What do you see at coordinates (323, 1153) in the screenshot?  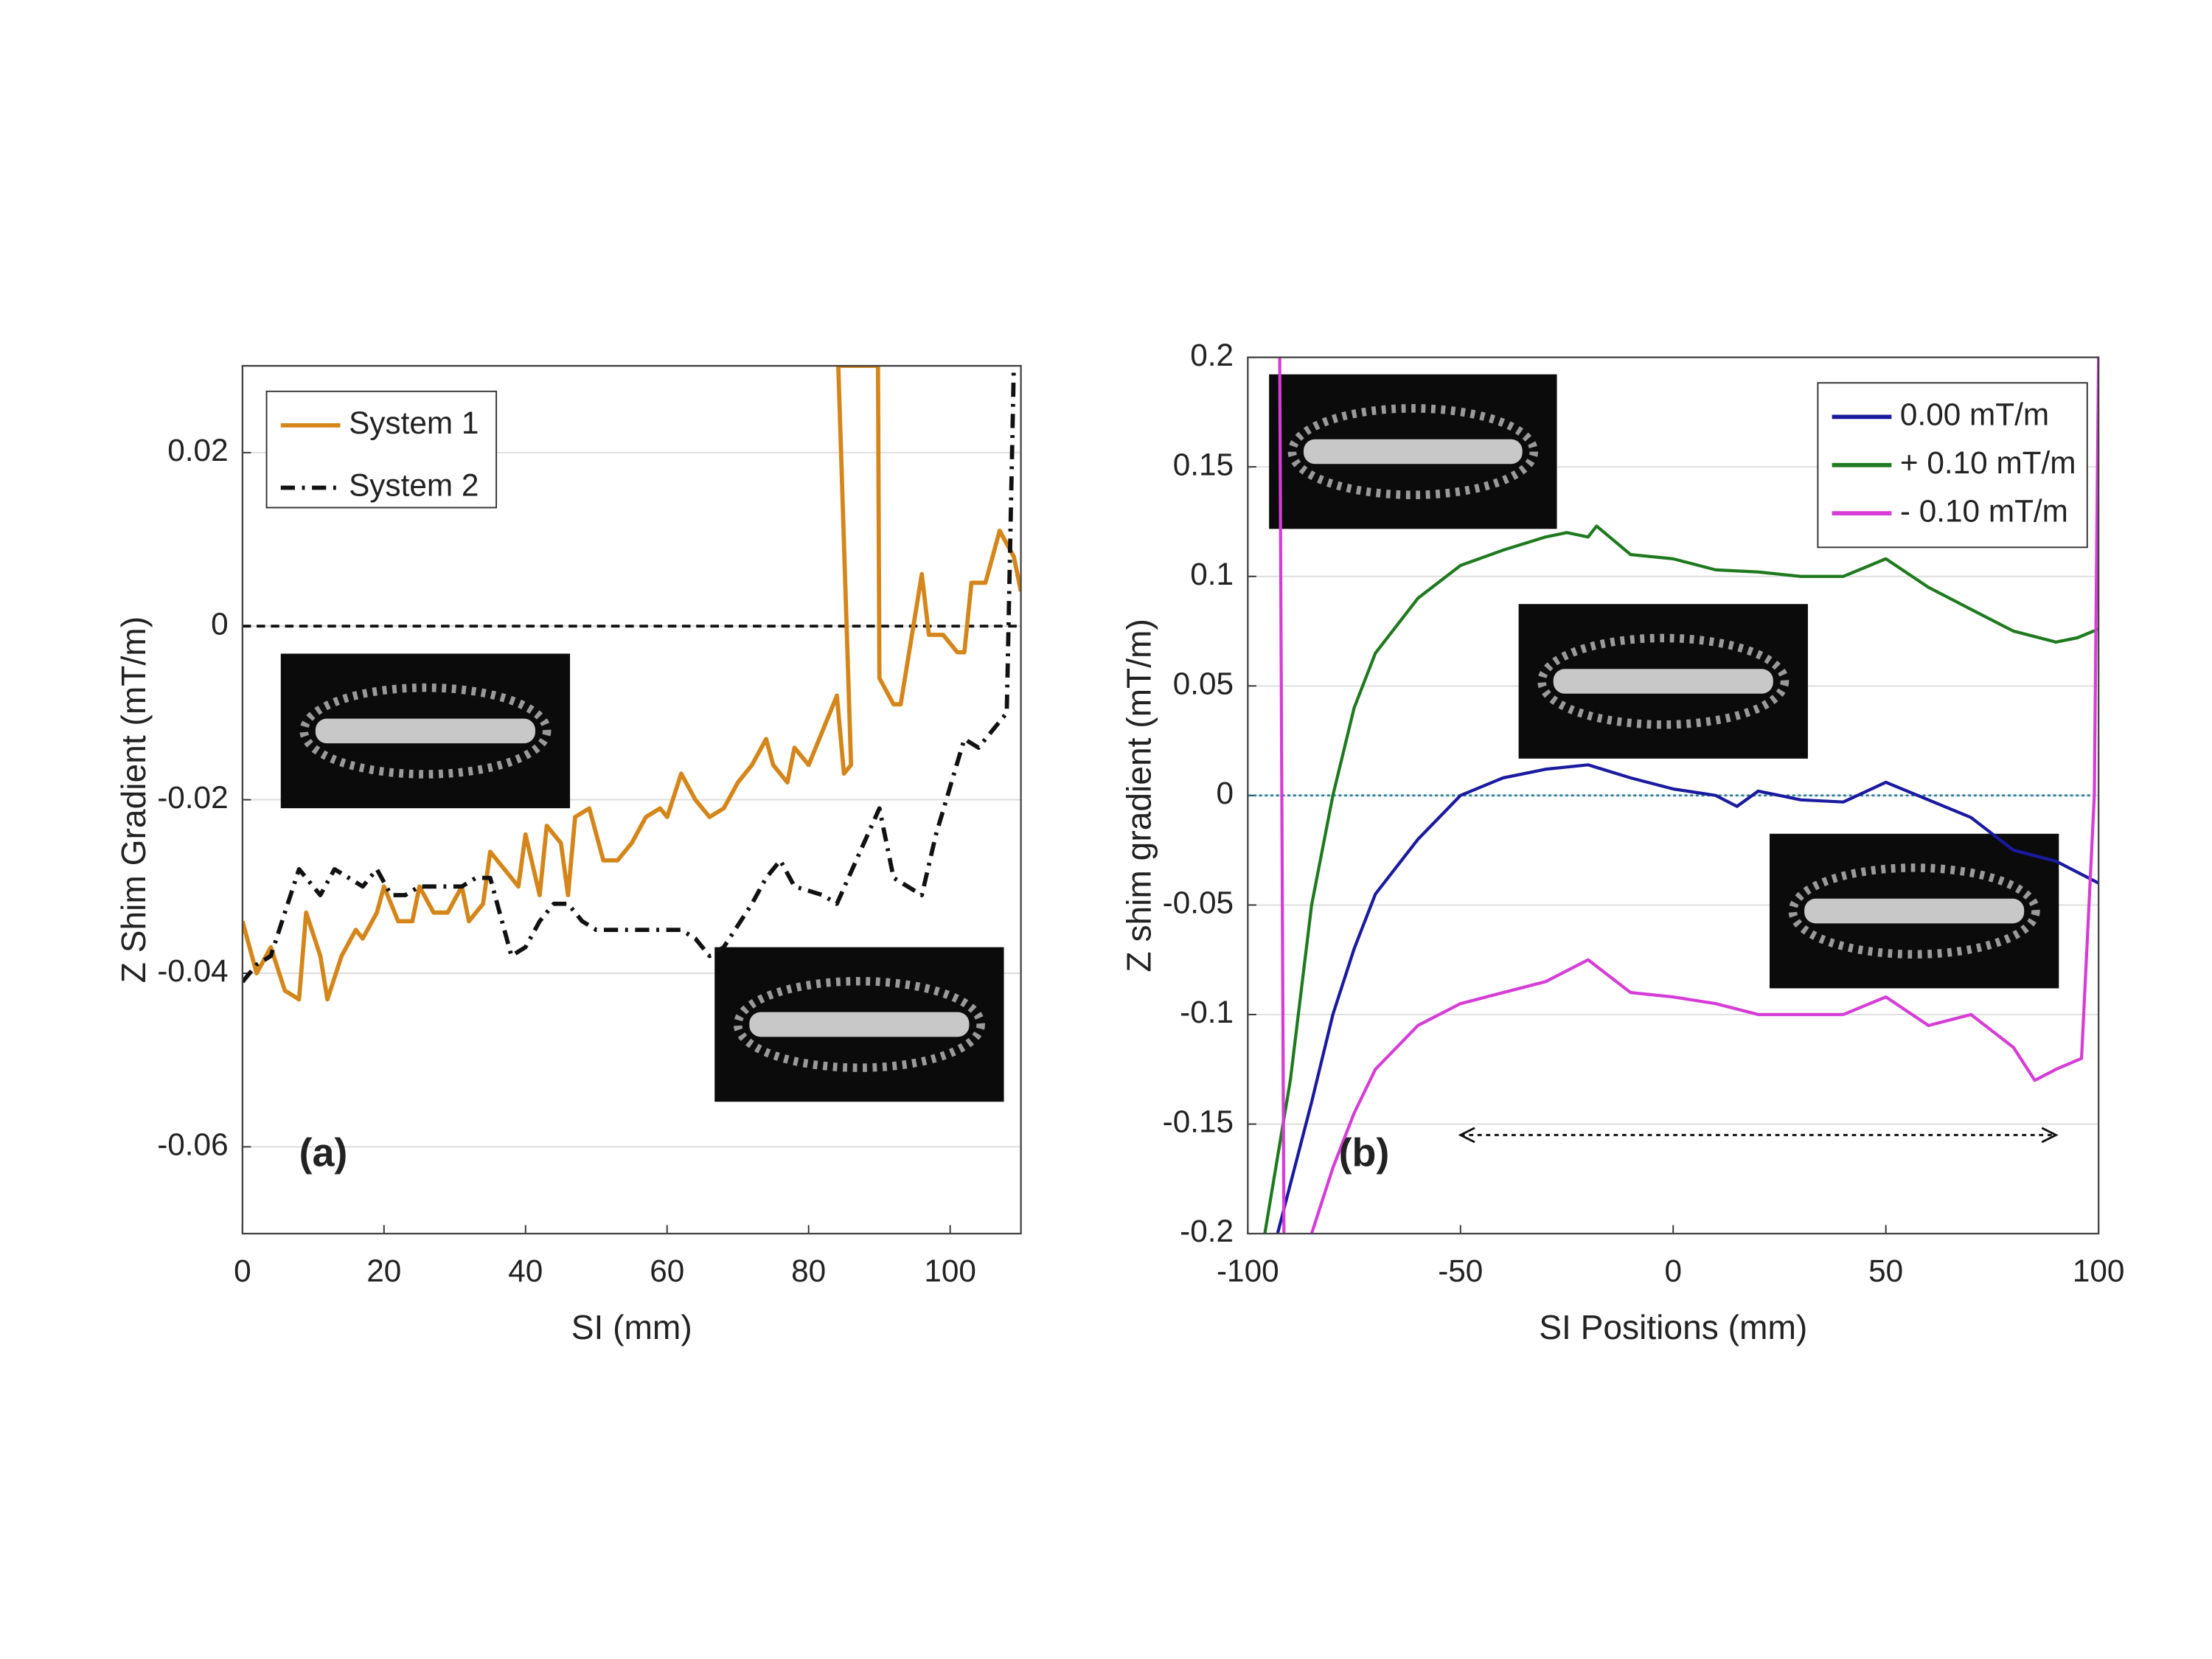 I see `panel-label: (a)` at bounding box center [323, 1153].